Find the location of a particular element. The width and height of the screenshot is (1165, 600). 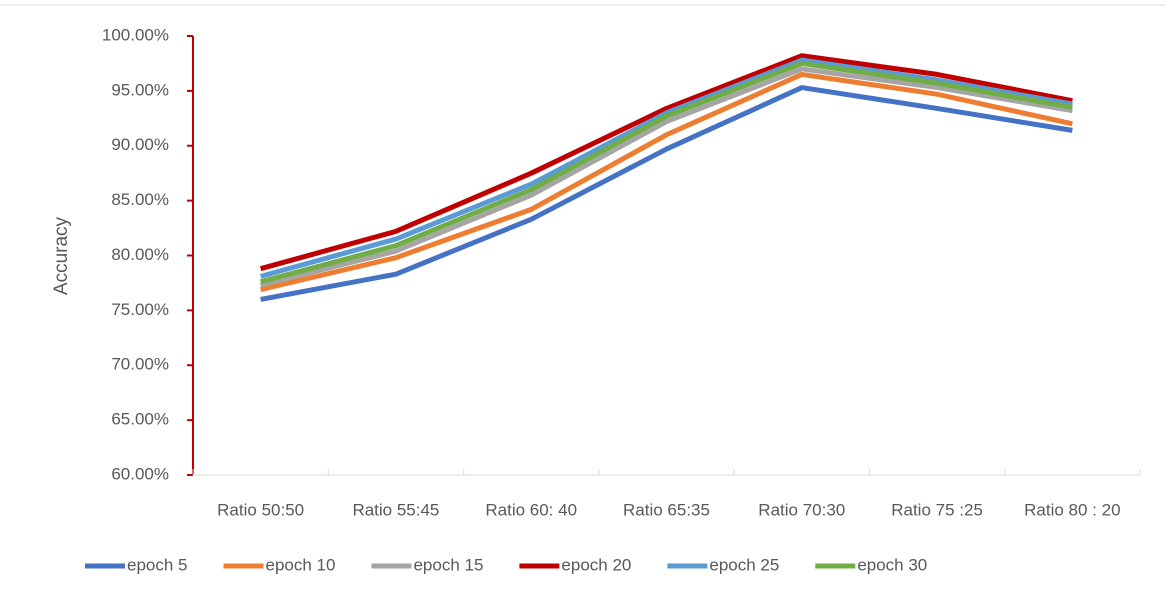

y-tick-label: 70.00% is located at coordinates (140, 364).